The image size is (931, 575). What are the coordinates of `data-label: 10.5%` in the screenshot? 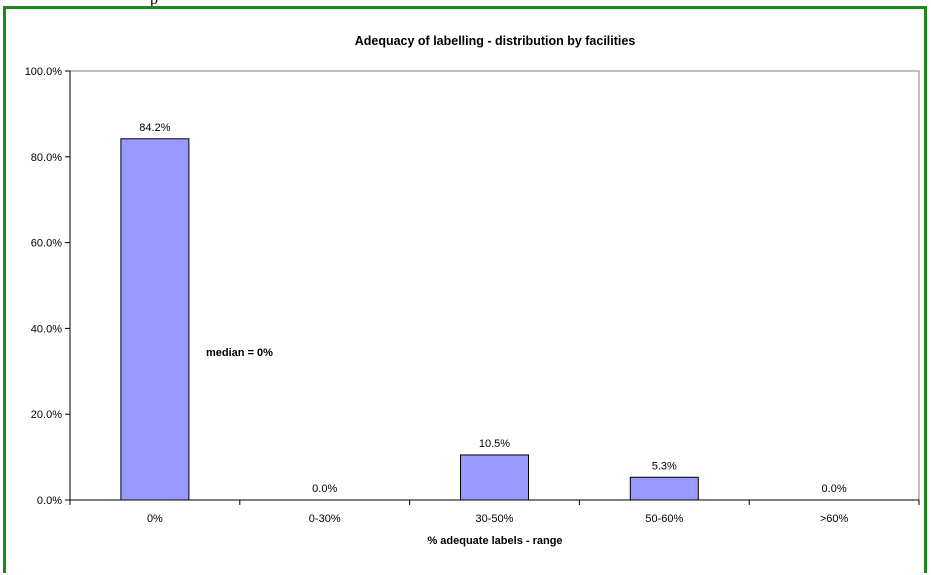 It's located at (494, 444).